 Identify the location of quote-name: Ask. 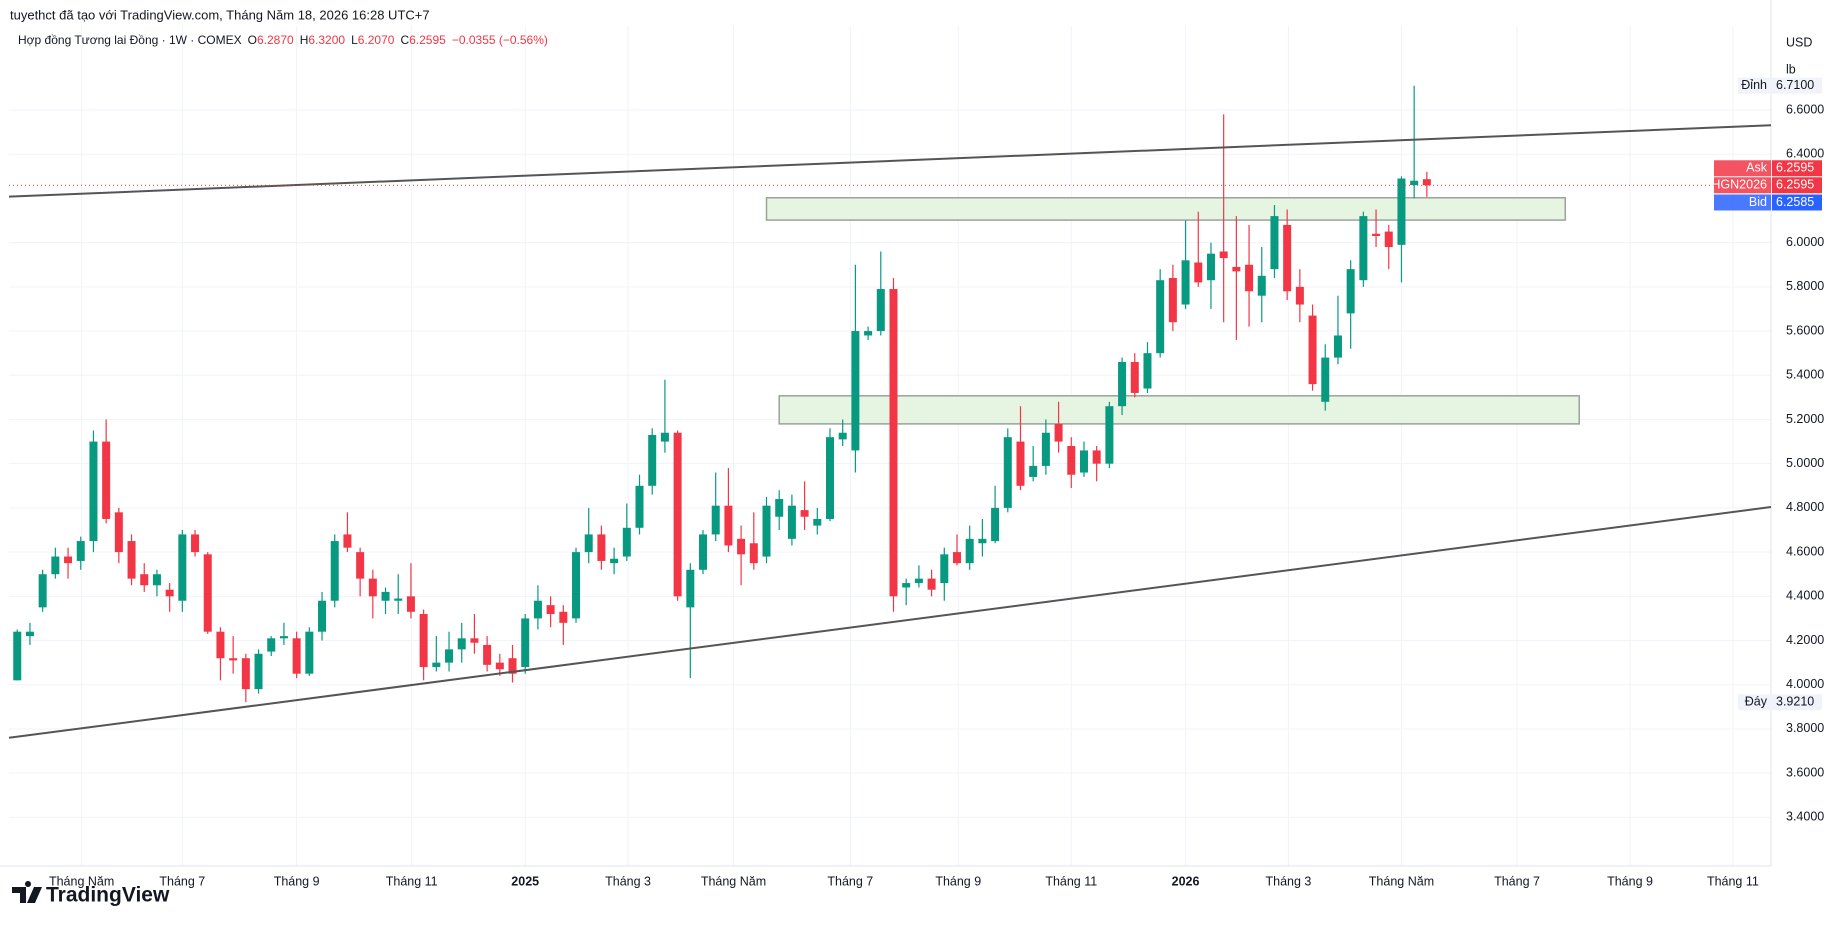
(1757, 168).